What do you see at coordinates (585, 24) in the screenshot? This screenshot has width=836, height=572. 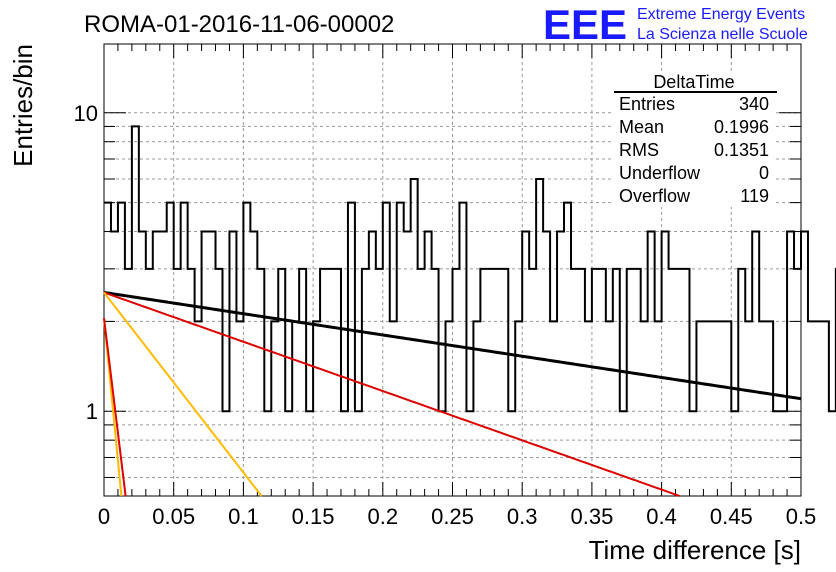 I see `logo-mark: EEE` at bounding box center [585, 24].